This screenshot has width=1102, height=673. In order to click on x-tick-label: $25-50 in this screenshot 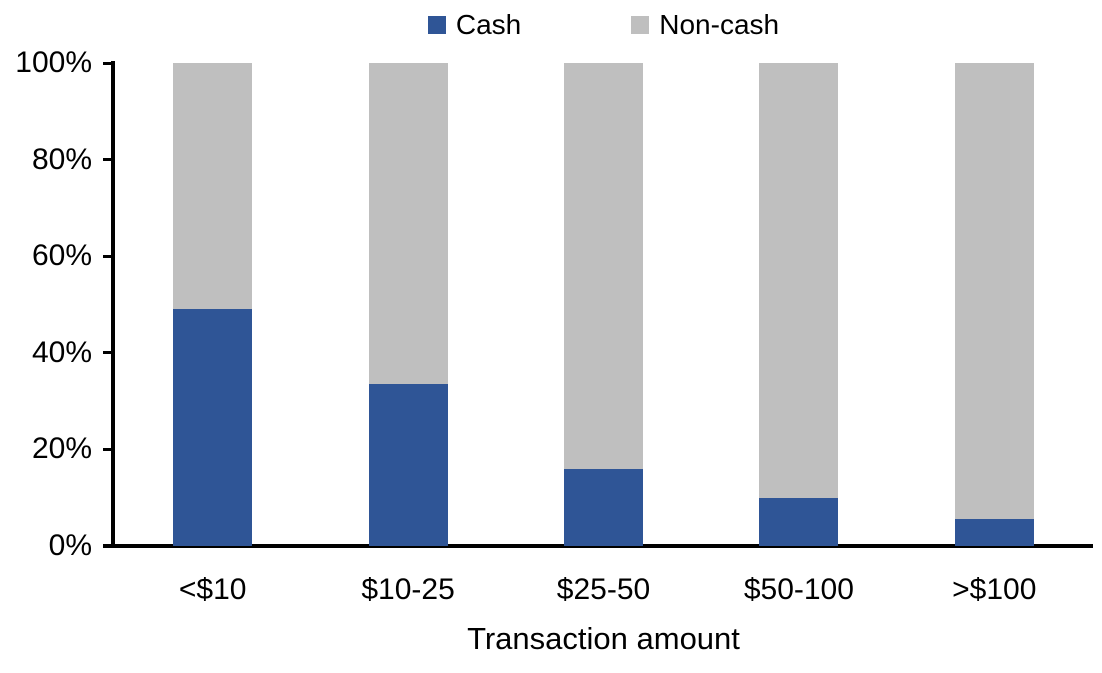, I will do `click(603, 589)`.